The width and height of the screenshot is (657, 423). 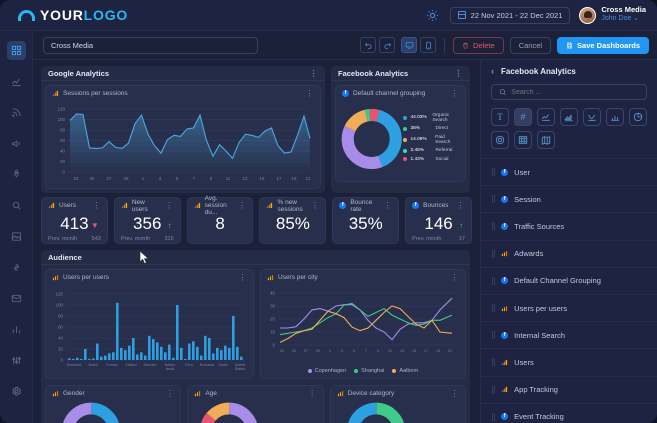 What do you see at coordinates (377, 45) in the screenshot?
I see `history-group` at bounding box center [377, 45].